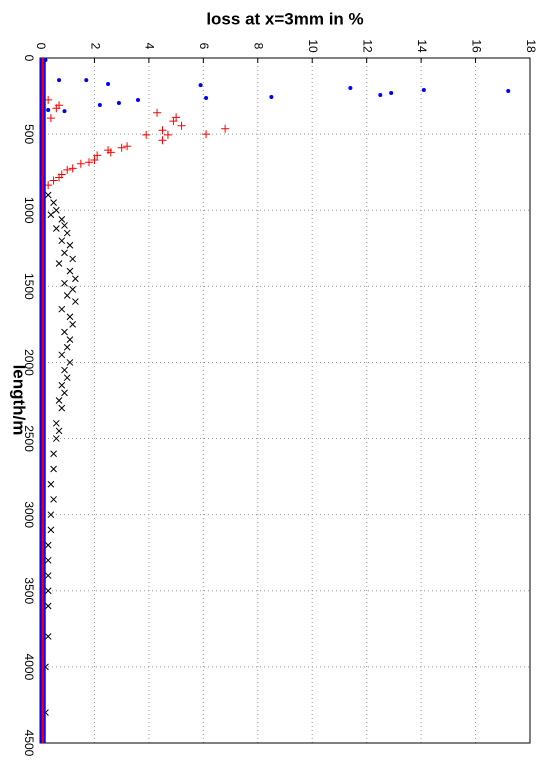  I want to click on y-tick-label: 12, so click(367, 46).